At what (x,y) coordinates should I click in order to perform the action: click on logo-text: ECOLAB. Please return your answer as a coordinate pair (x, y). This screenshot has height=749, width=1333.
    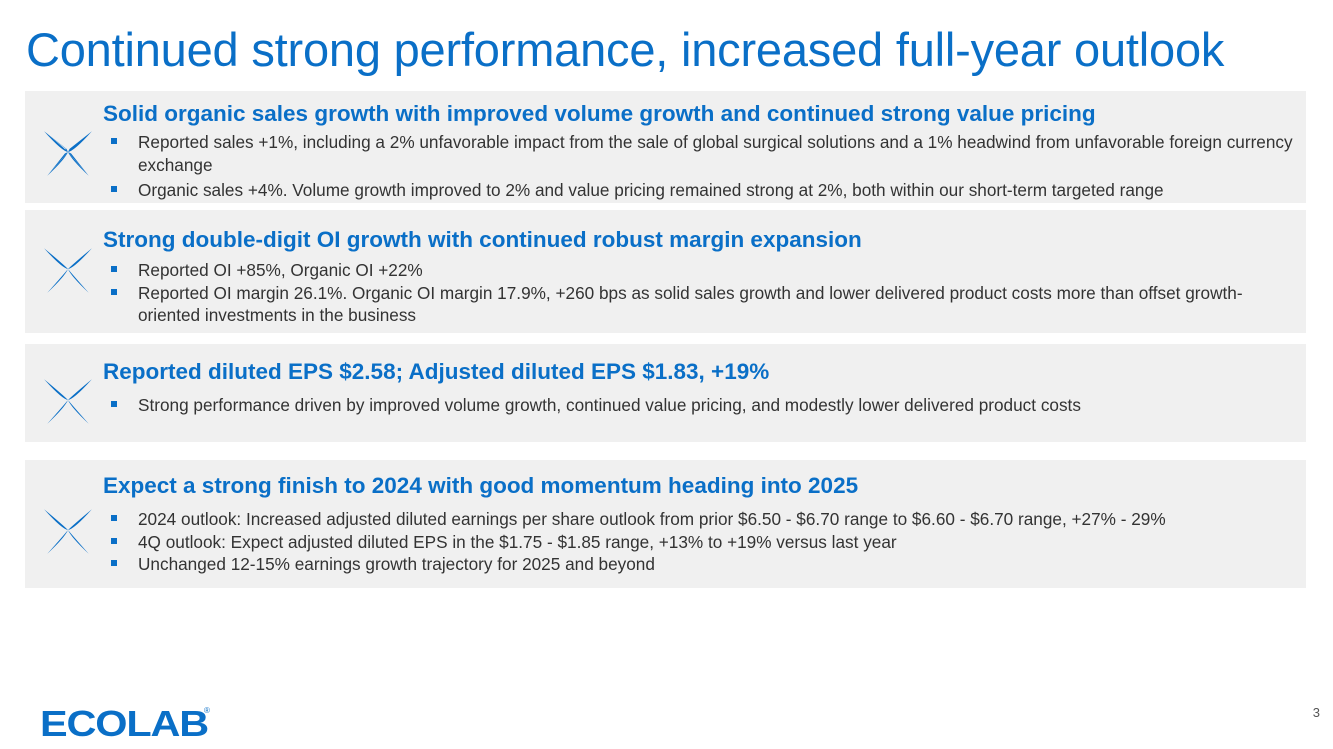
    Looking at the image, I should click on (124, 722).